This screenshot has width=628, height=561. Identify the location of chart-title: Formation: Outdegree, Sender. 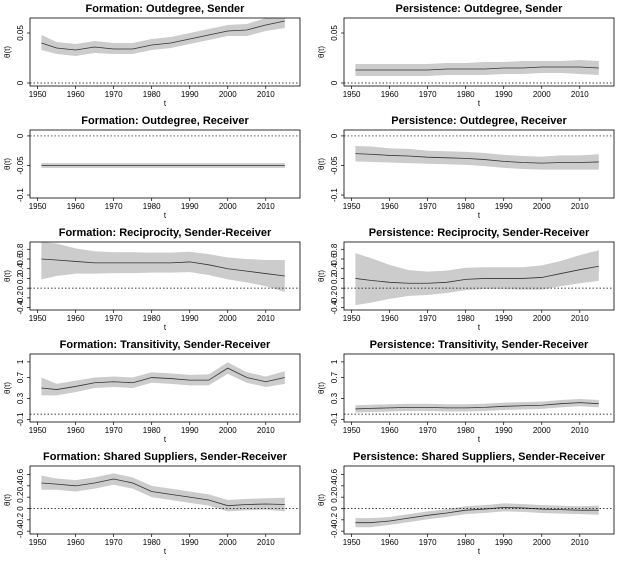
(166, 9).